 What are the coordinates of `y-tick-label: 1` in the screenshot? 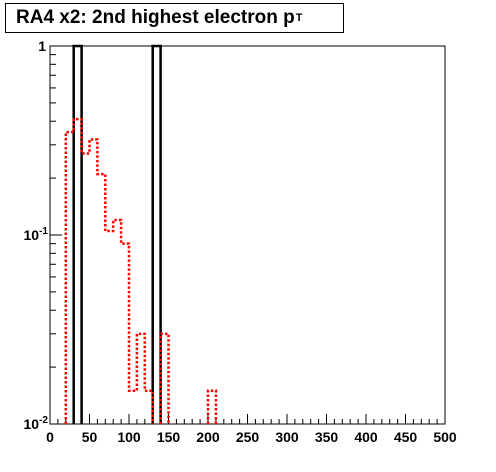 It's located at (42, 46).